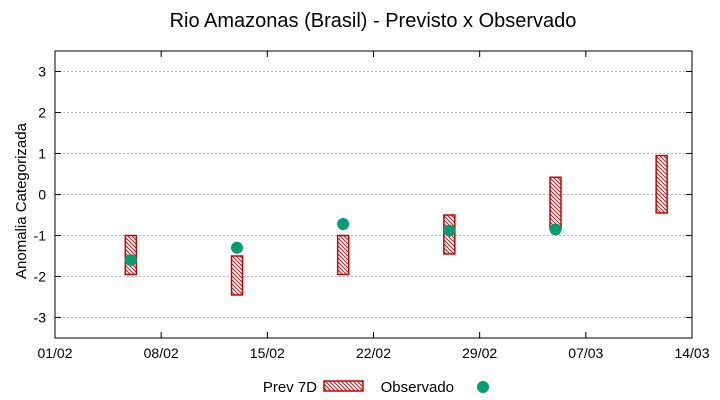 The image size is (720, 400). What do you see at coordinates (40, 318) in the screenshot?
I see `y-tick-label: -3` at bounding box center [40, 318].